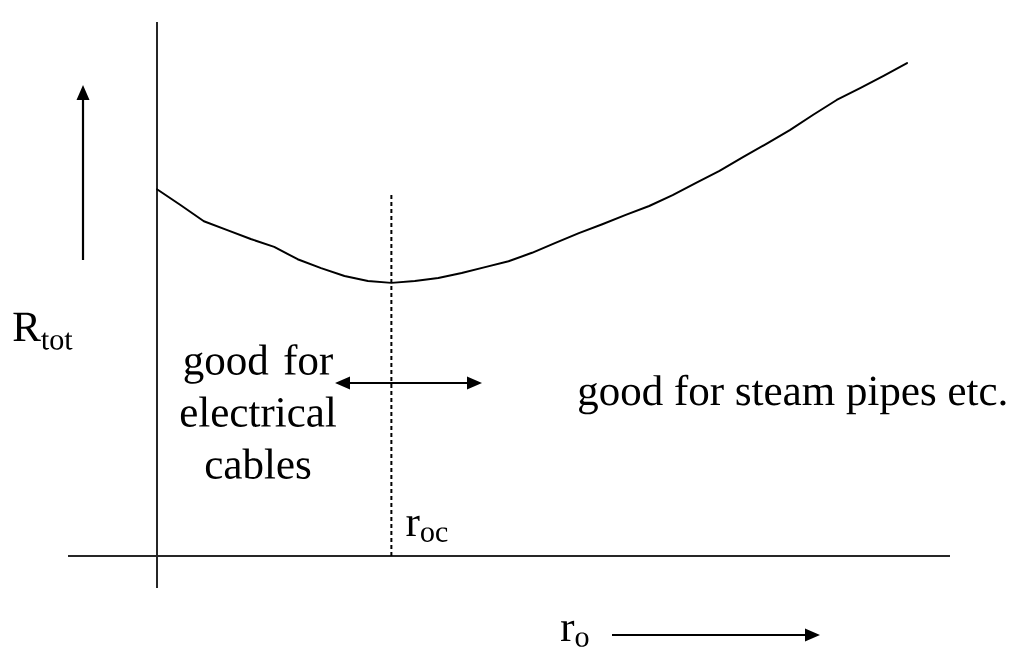  Describe the element at coordinates (258, 411) in the screenshot. I see `annotation: good for electrical cables` at that location.